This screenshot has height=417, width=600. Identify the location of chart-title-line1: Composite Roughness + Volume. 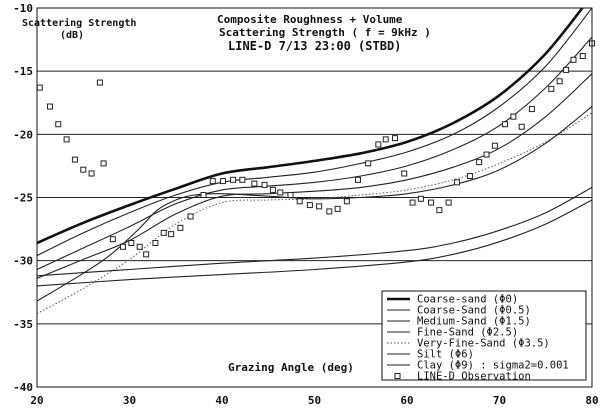
(310, 19).